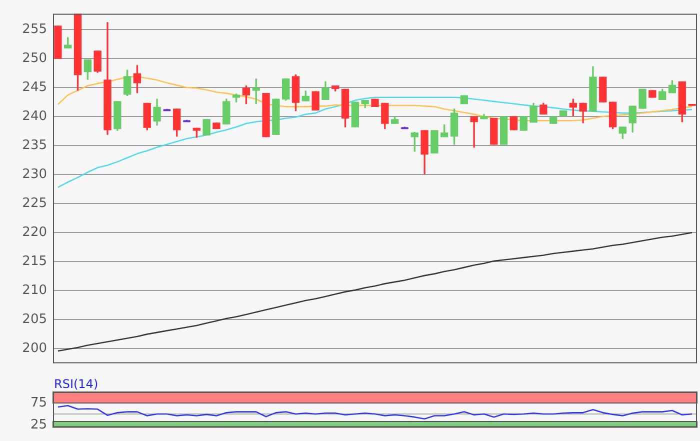 Image resolution: width=700 pixels, height=441 pixels. Describe the element at coordinates (38, 402) in the screenshot. I see `y-tick-label: 75` at that location.